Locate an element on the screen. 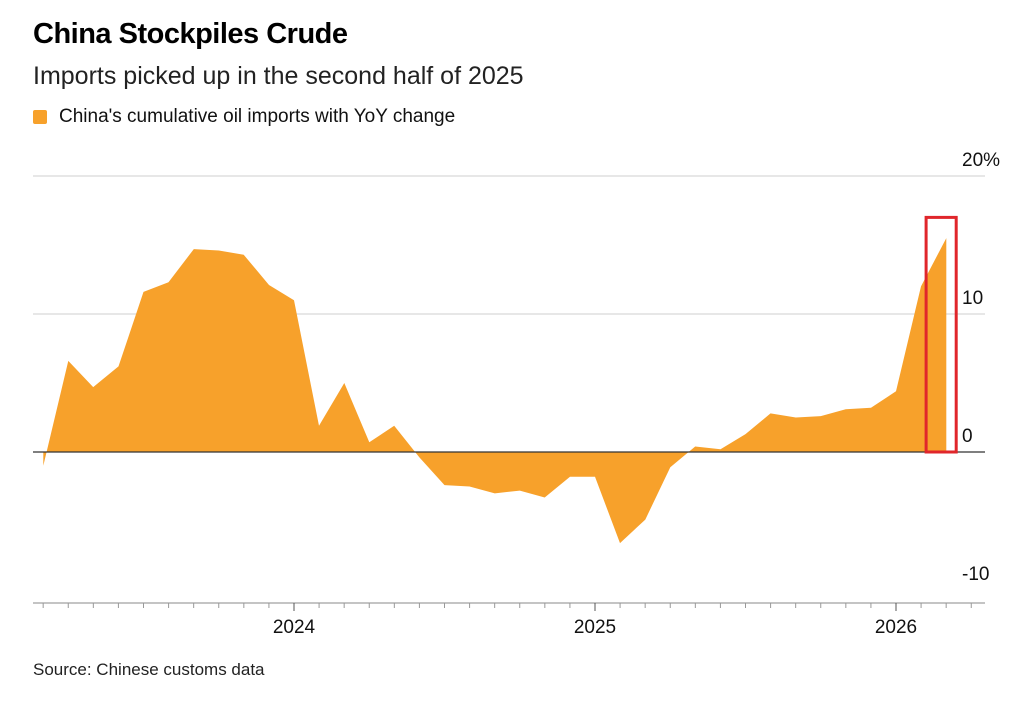 The height and width of the screenshot is (701, 1024). x-tick-label: 2025 is located at coordinates (595, 627).